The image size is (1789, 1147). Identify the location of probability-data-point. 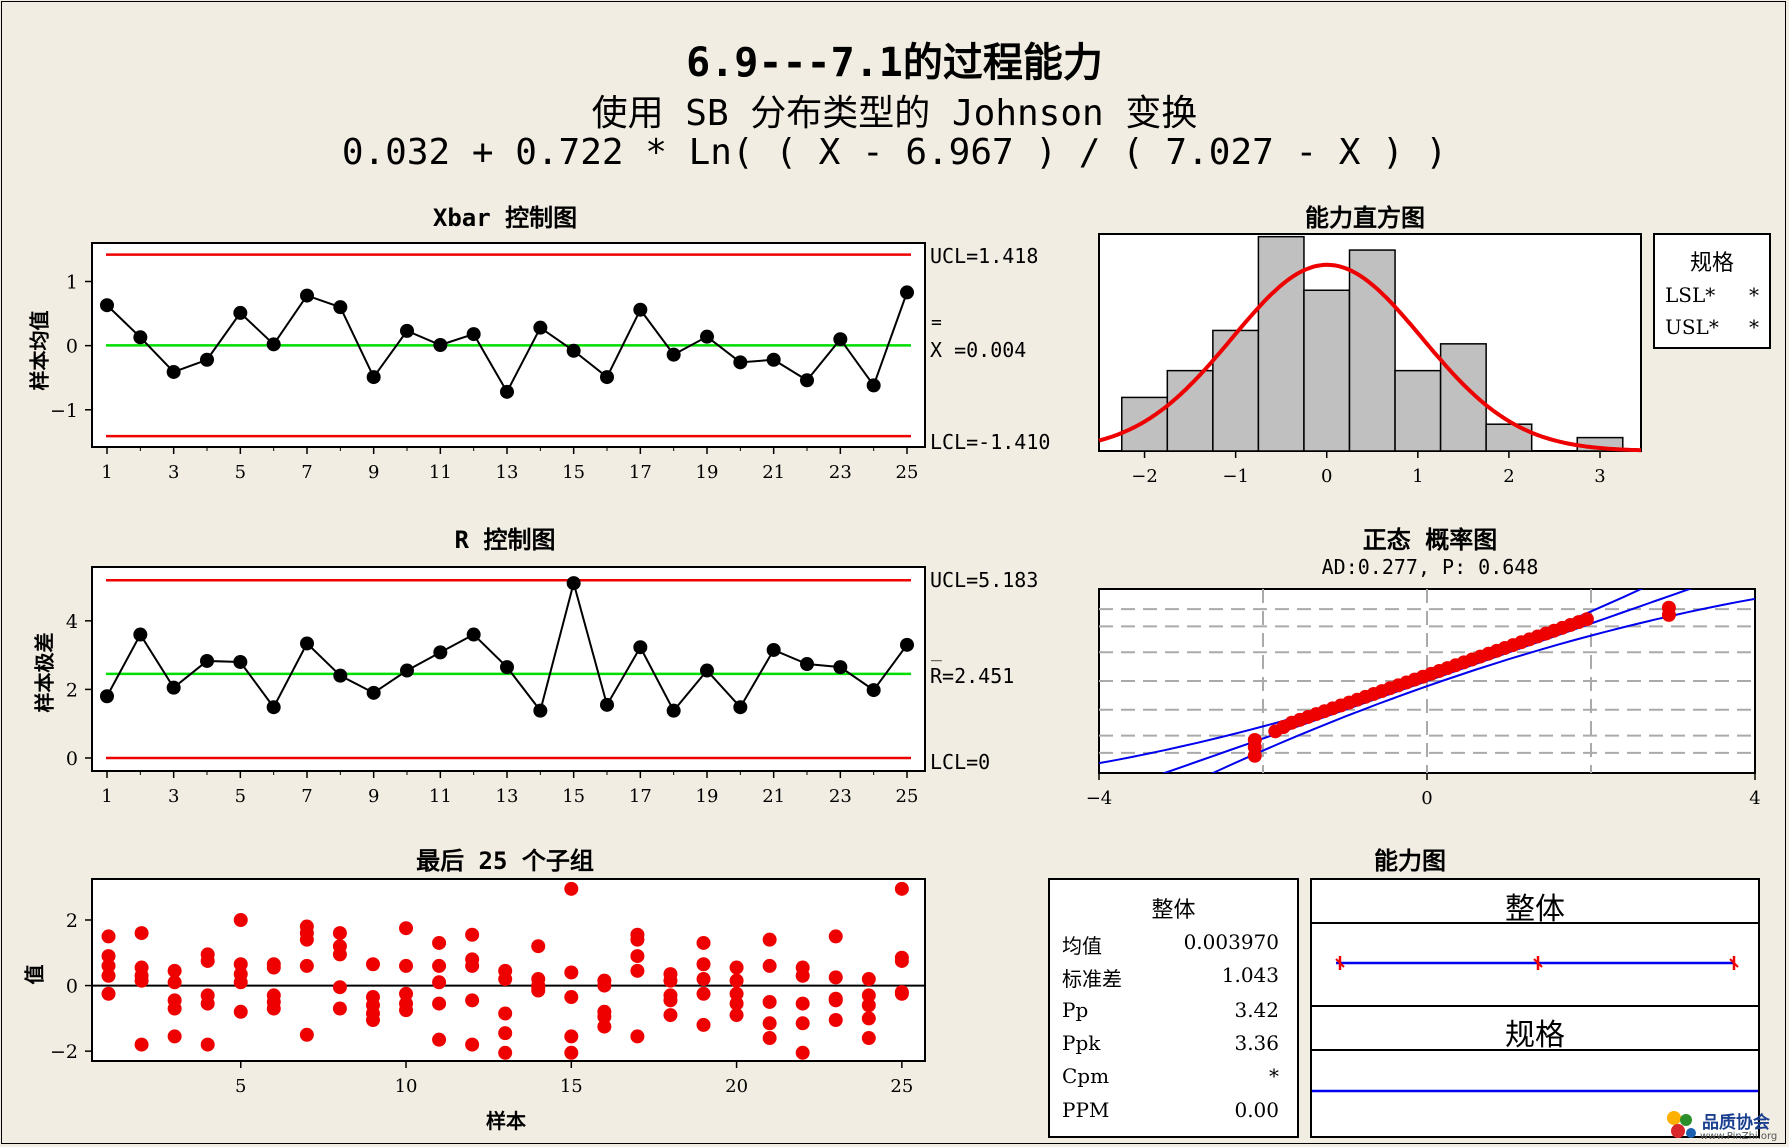
(1668, 607).